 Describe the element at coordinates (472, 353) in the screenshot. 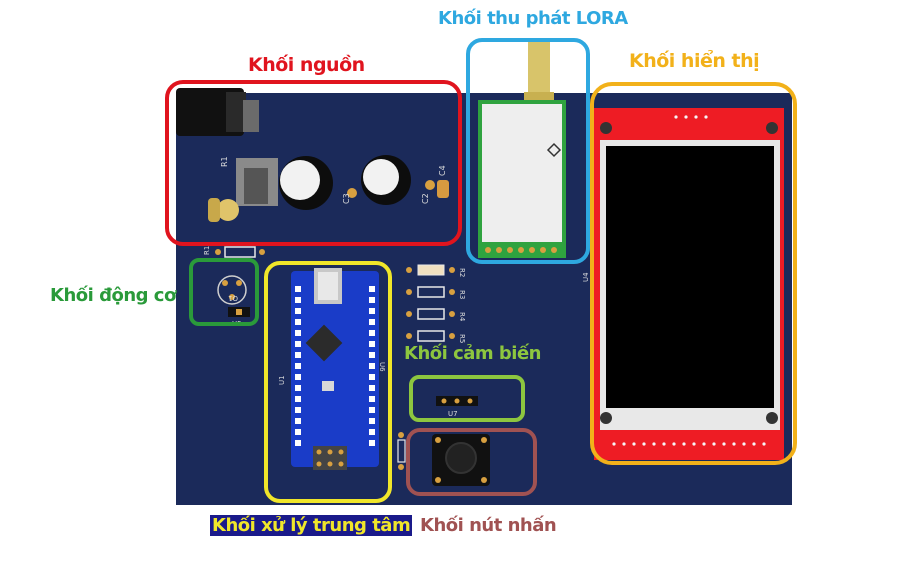

I see `sensor-block-label: Khối cảm biến` at that location.